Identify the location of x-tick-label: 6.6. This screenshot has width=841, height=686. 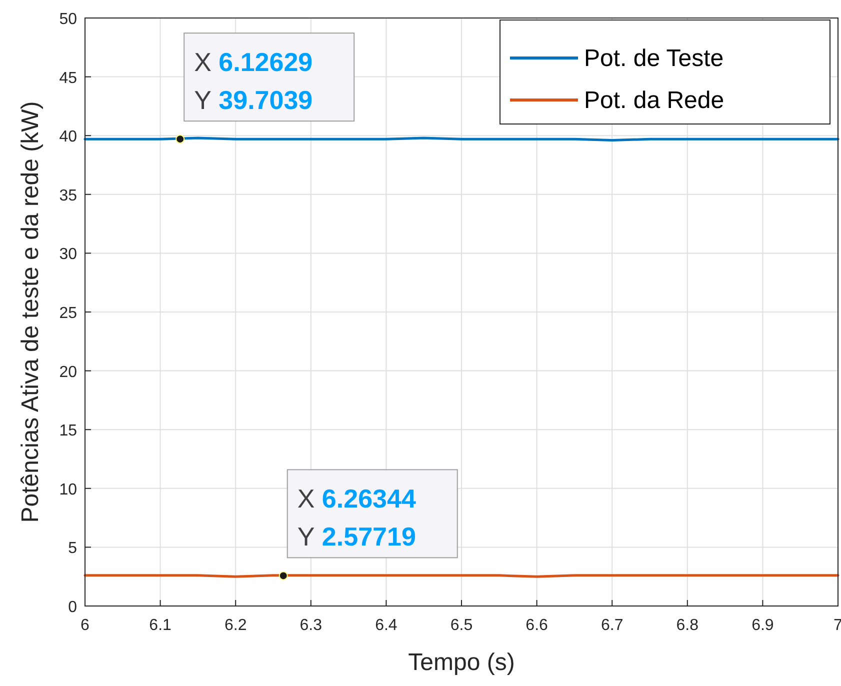
(537, 625).